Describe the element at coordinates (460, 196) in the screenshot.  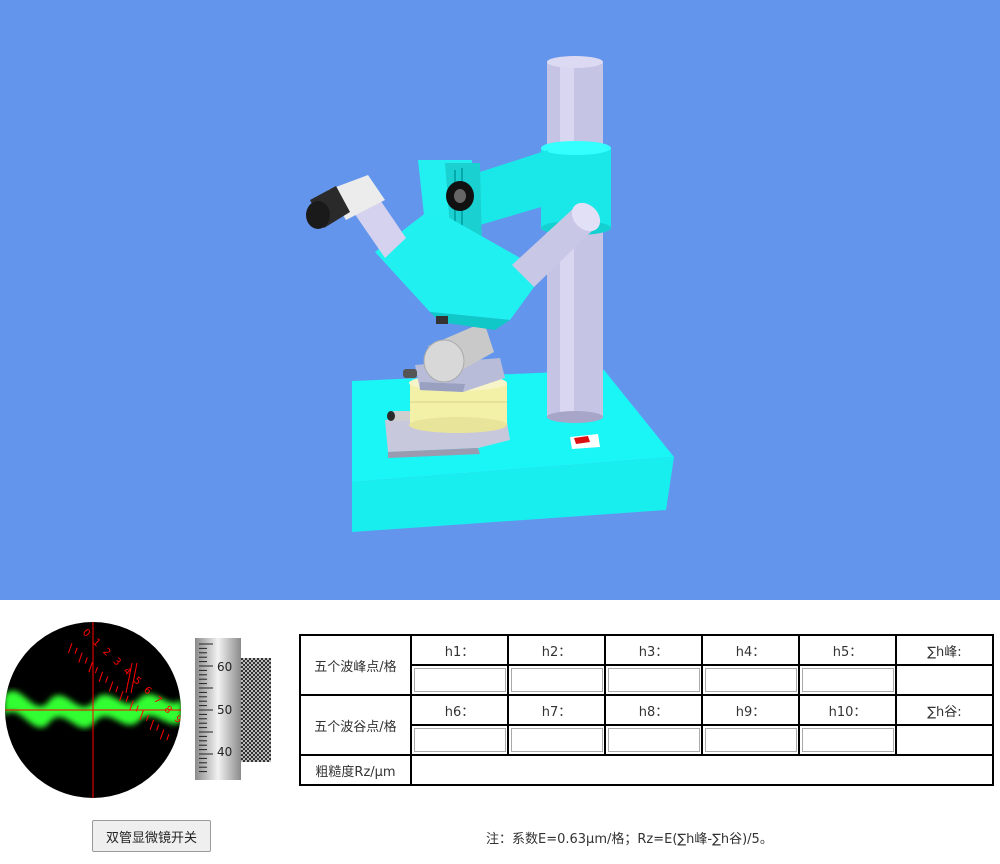
I see `focus-knob` at that location.